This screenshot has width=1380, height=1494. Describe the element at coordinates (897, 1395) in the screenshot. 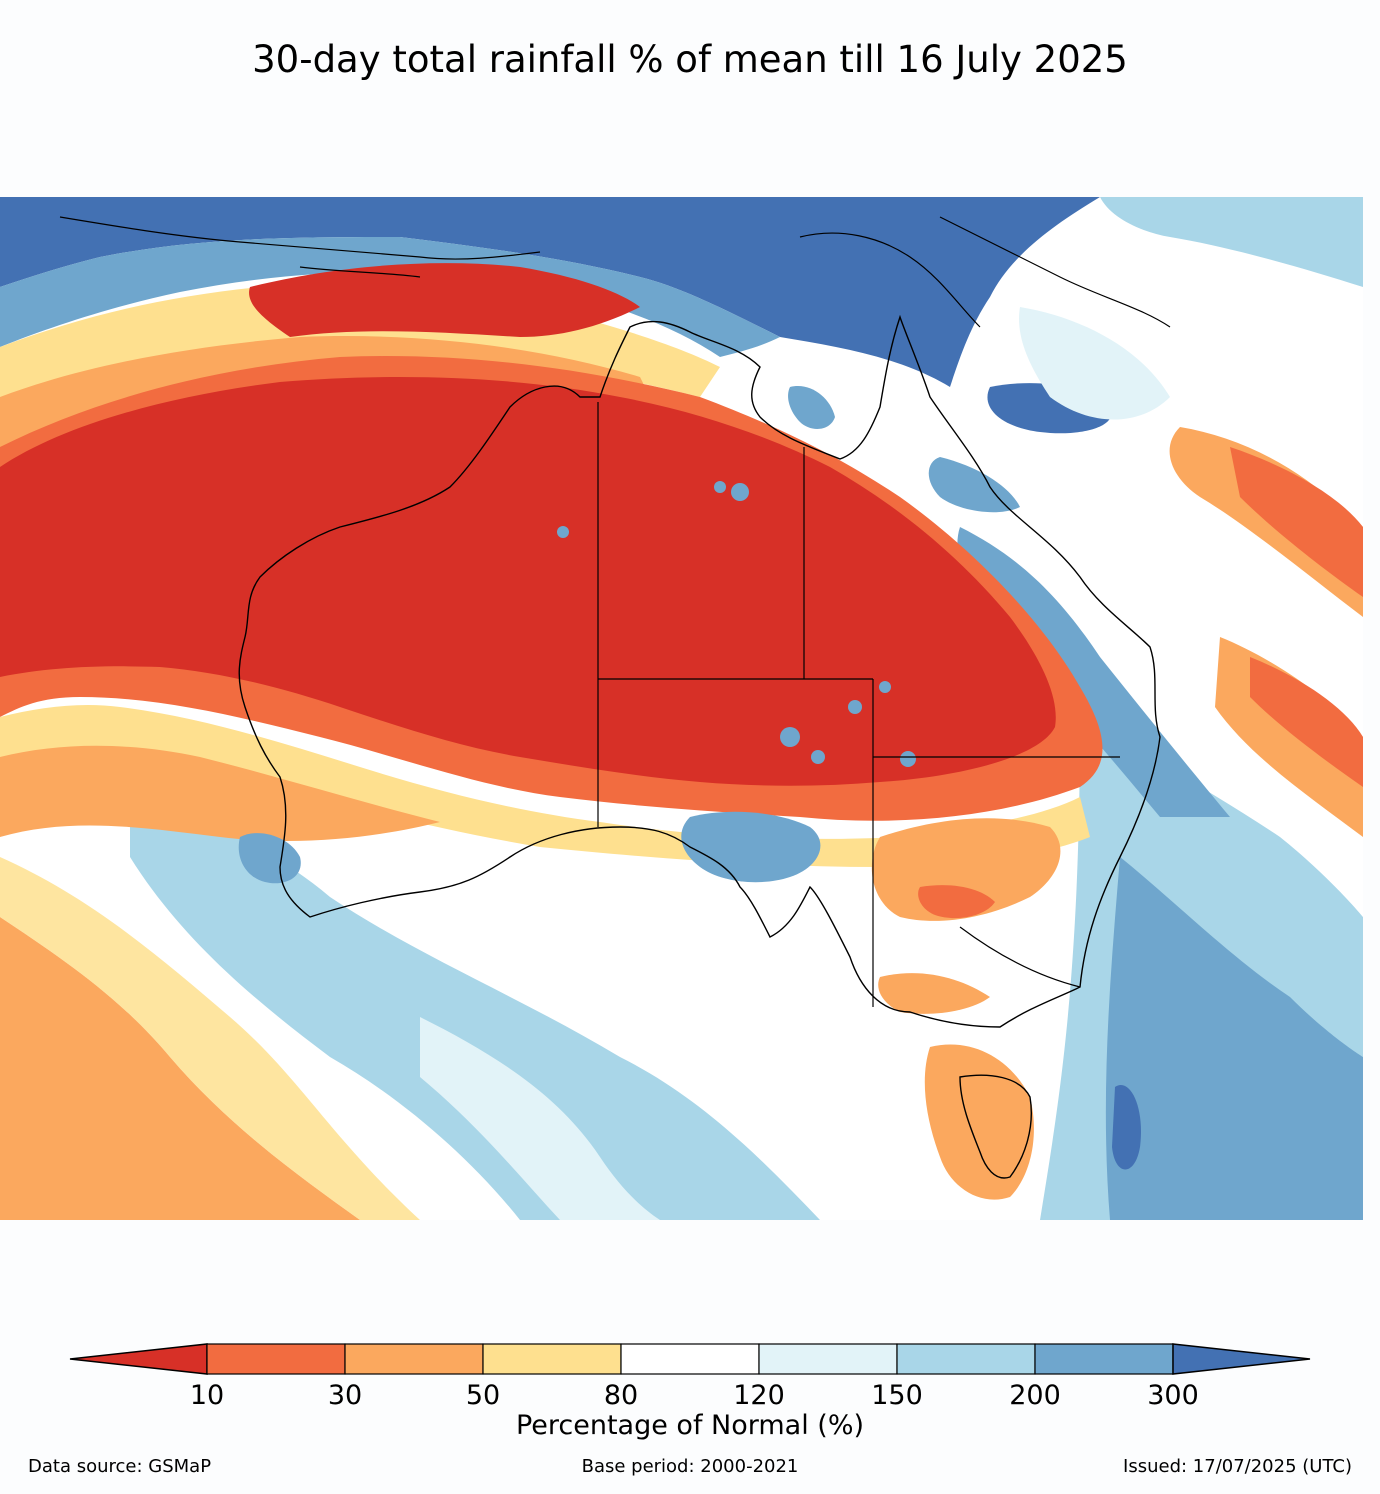

I see `colorbar-tick-label: 150` at that location.